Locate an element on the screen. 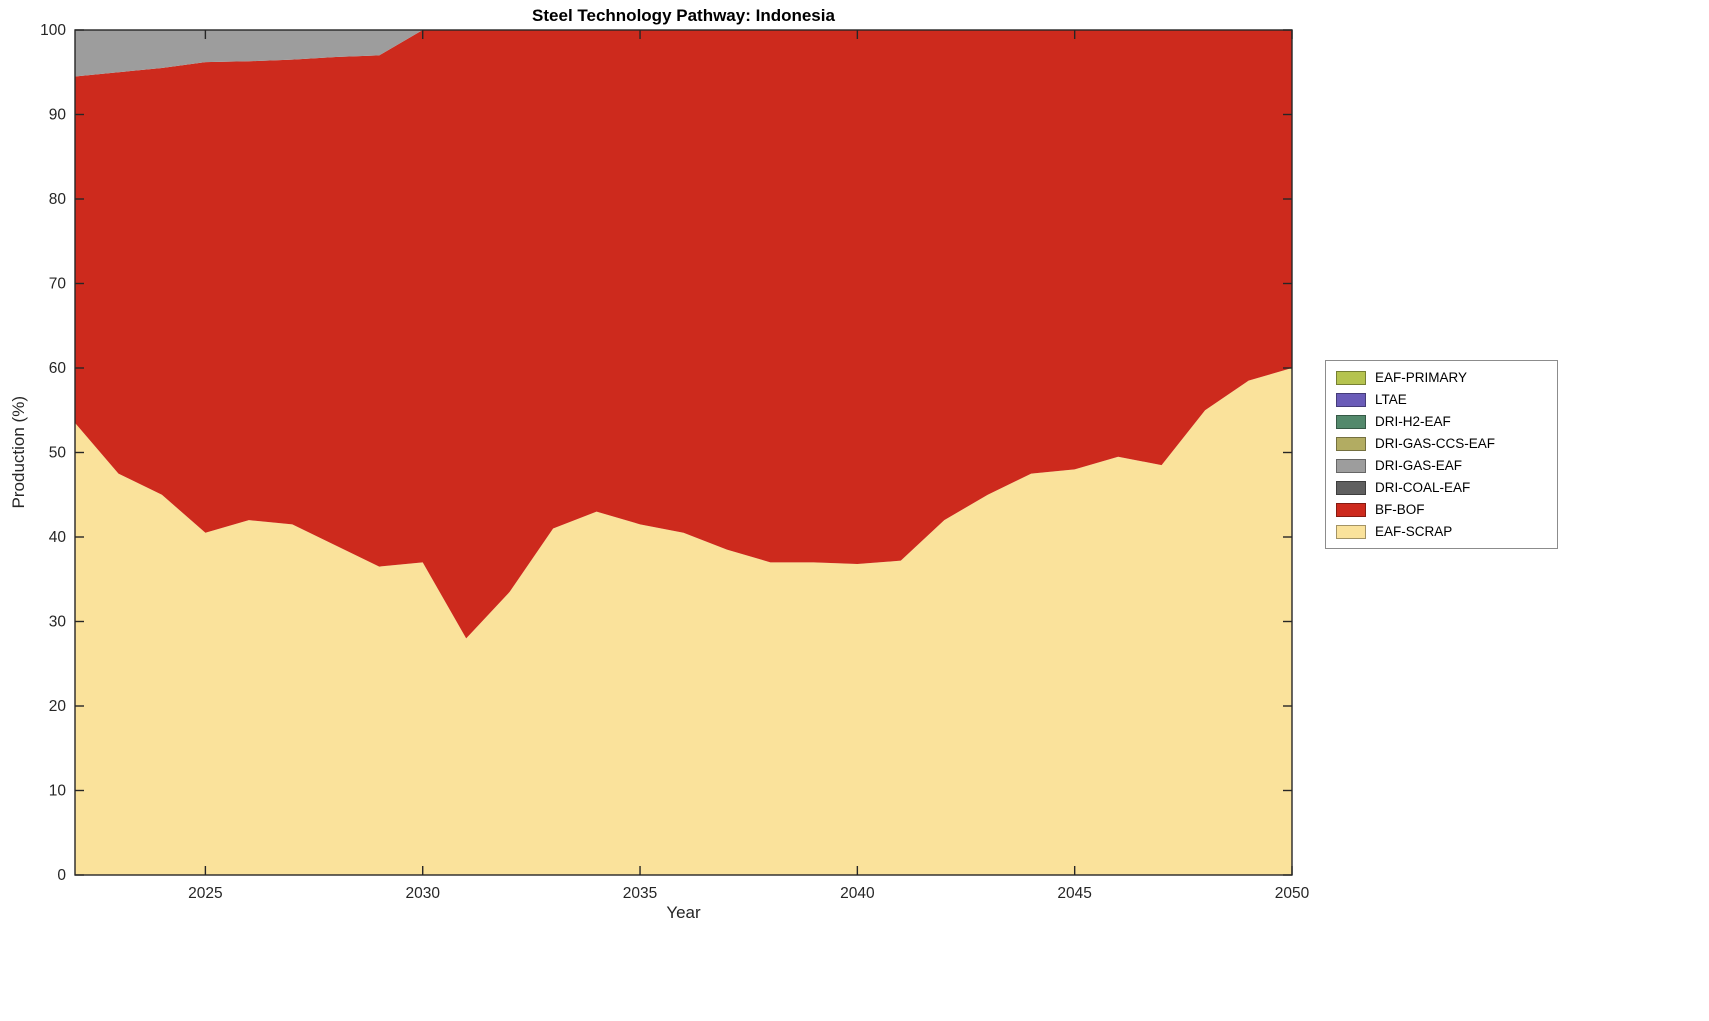 The width and height of the screenshot is (1709, 1021). y-tick-label: 50 is located at coordinates (58, 453).